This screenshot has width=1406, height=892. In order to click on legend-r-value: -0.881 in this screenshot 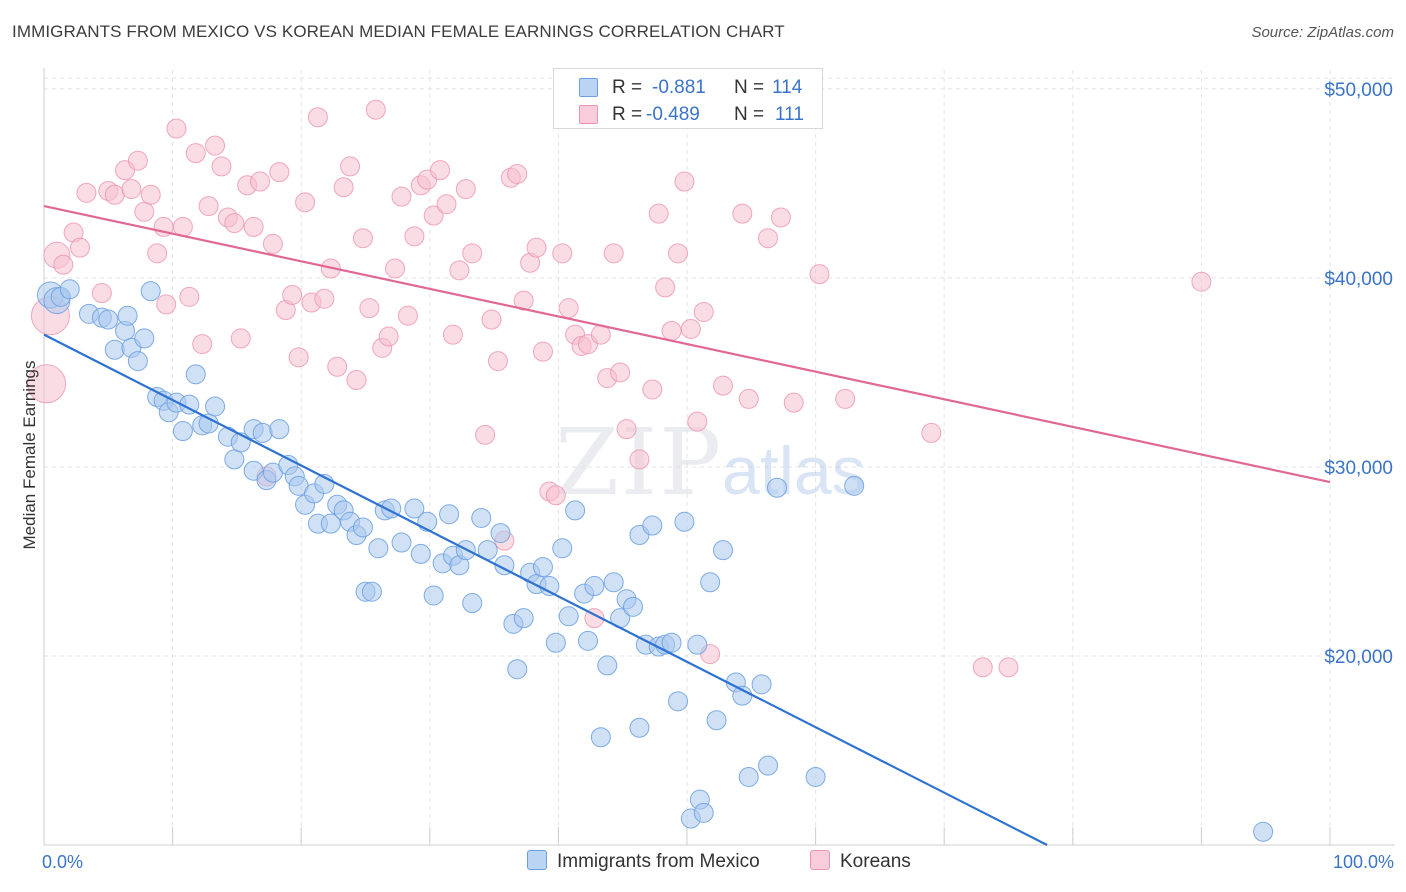, I will do `click(679, 87)`.